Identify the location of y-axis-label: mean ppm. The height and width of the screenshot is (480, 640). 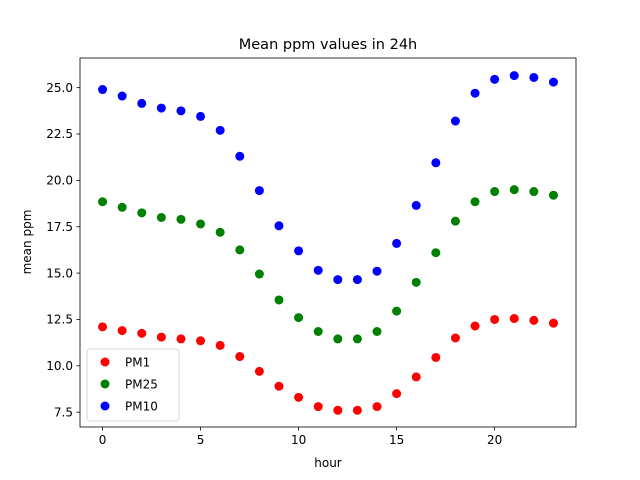
(27, 242).